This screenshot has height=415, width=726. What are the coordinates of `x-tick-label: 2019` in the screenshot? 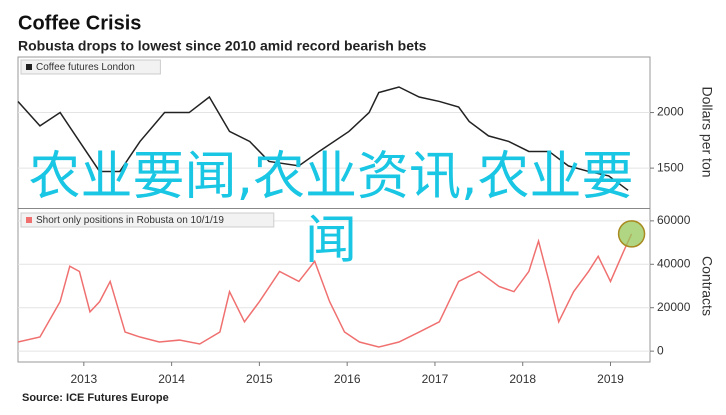 It's located at (610, 379).